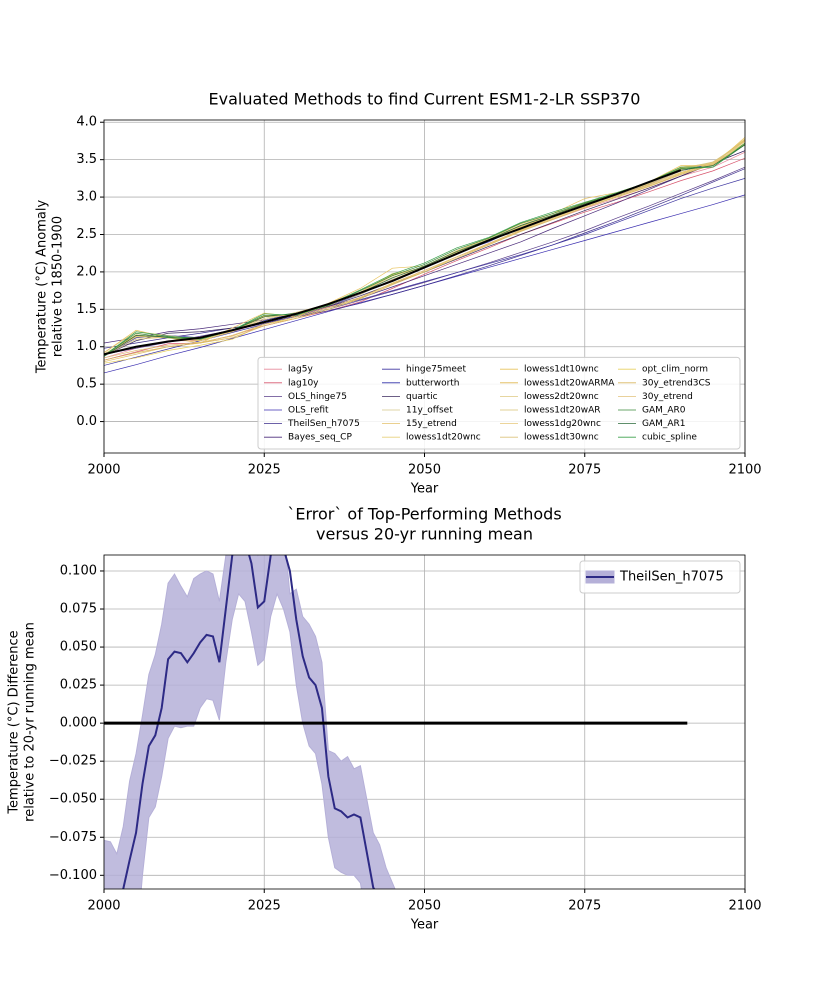 The height and width of the screenshot is (1000, 828). What do you see at coordinates (58, 286) in the screenshot?
I see `y-axis-label: relative to 1850-1900` at bounding box center [58, 286].